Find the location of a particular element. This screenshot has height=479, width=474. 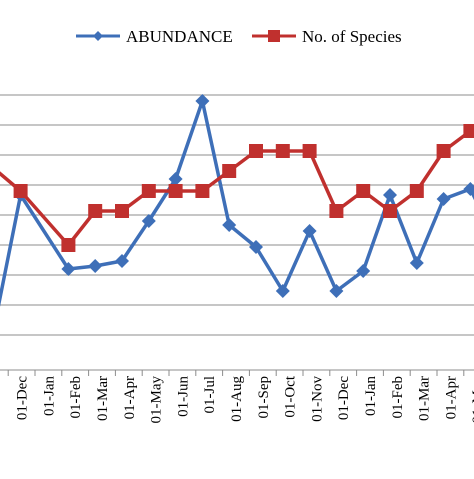

legend-species-marker is located at coordinates (274, 36).